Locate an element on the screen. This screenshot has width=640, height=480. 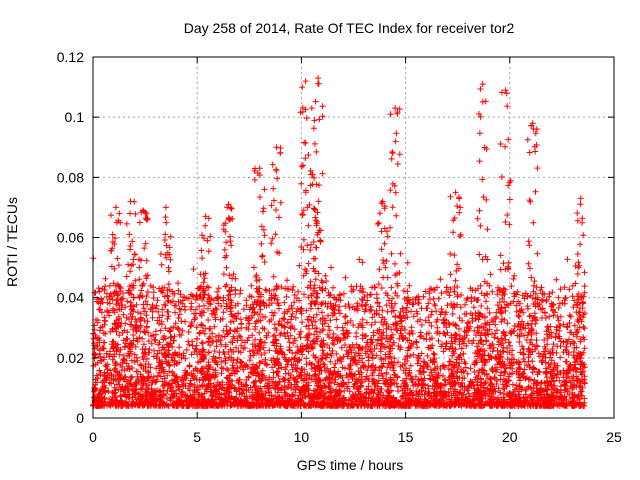
x-tick-label: 15 is located at coordinates (406, 437).